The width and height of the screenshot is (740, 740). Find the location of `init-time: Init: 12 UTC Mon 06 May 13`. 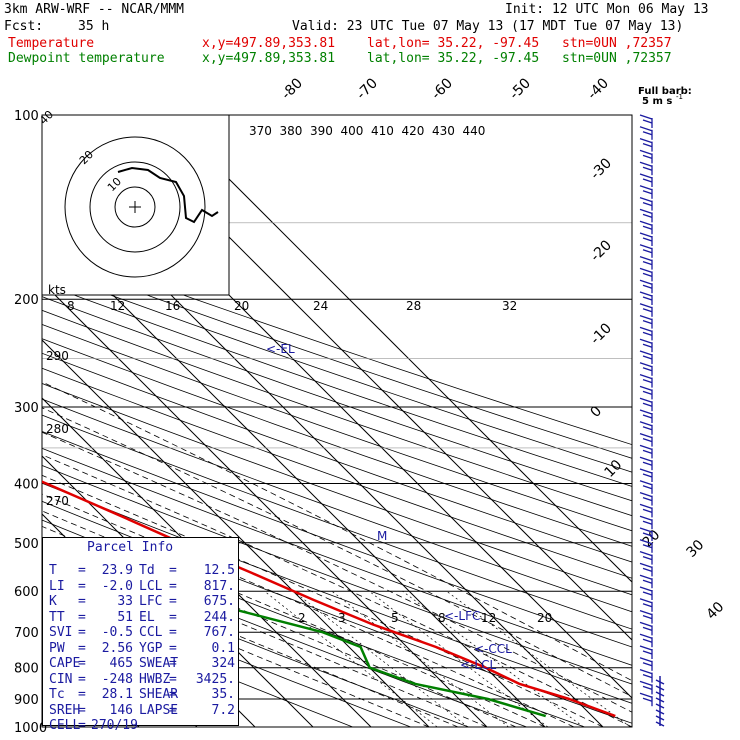

init-time: Init: 12 UTC Mon 06 May 13 is located at coordinates (607, 9).